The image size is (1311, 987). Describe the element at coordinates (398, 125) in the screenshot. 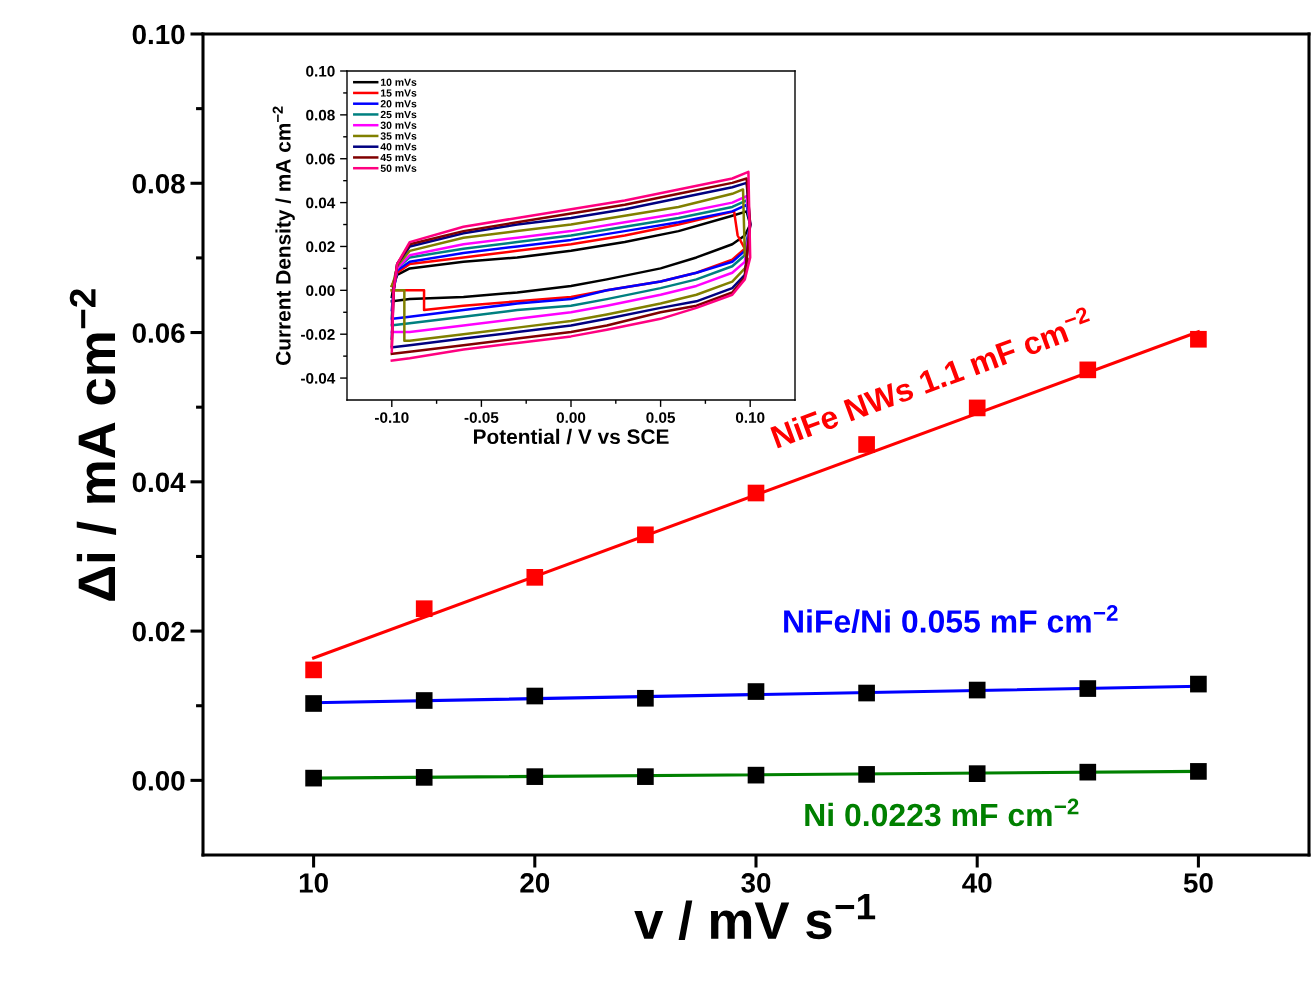

I see `legend-label: 30 mVs` at that location.